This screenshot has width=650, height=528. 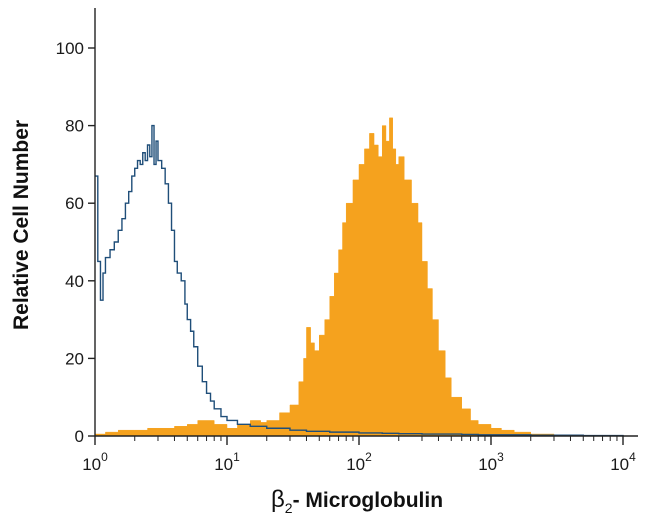 I want to click on x-tick-label: 10², so click(x=359, y=462).